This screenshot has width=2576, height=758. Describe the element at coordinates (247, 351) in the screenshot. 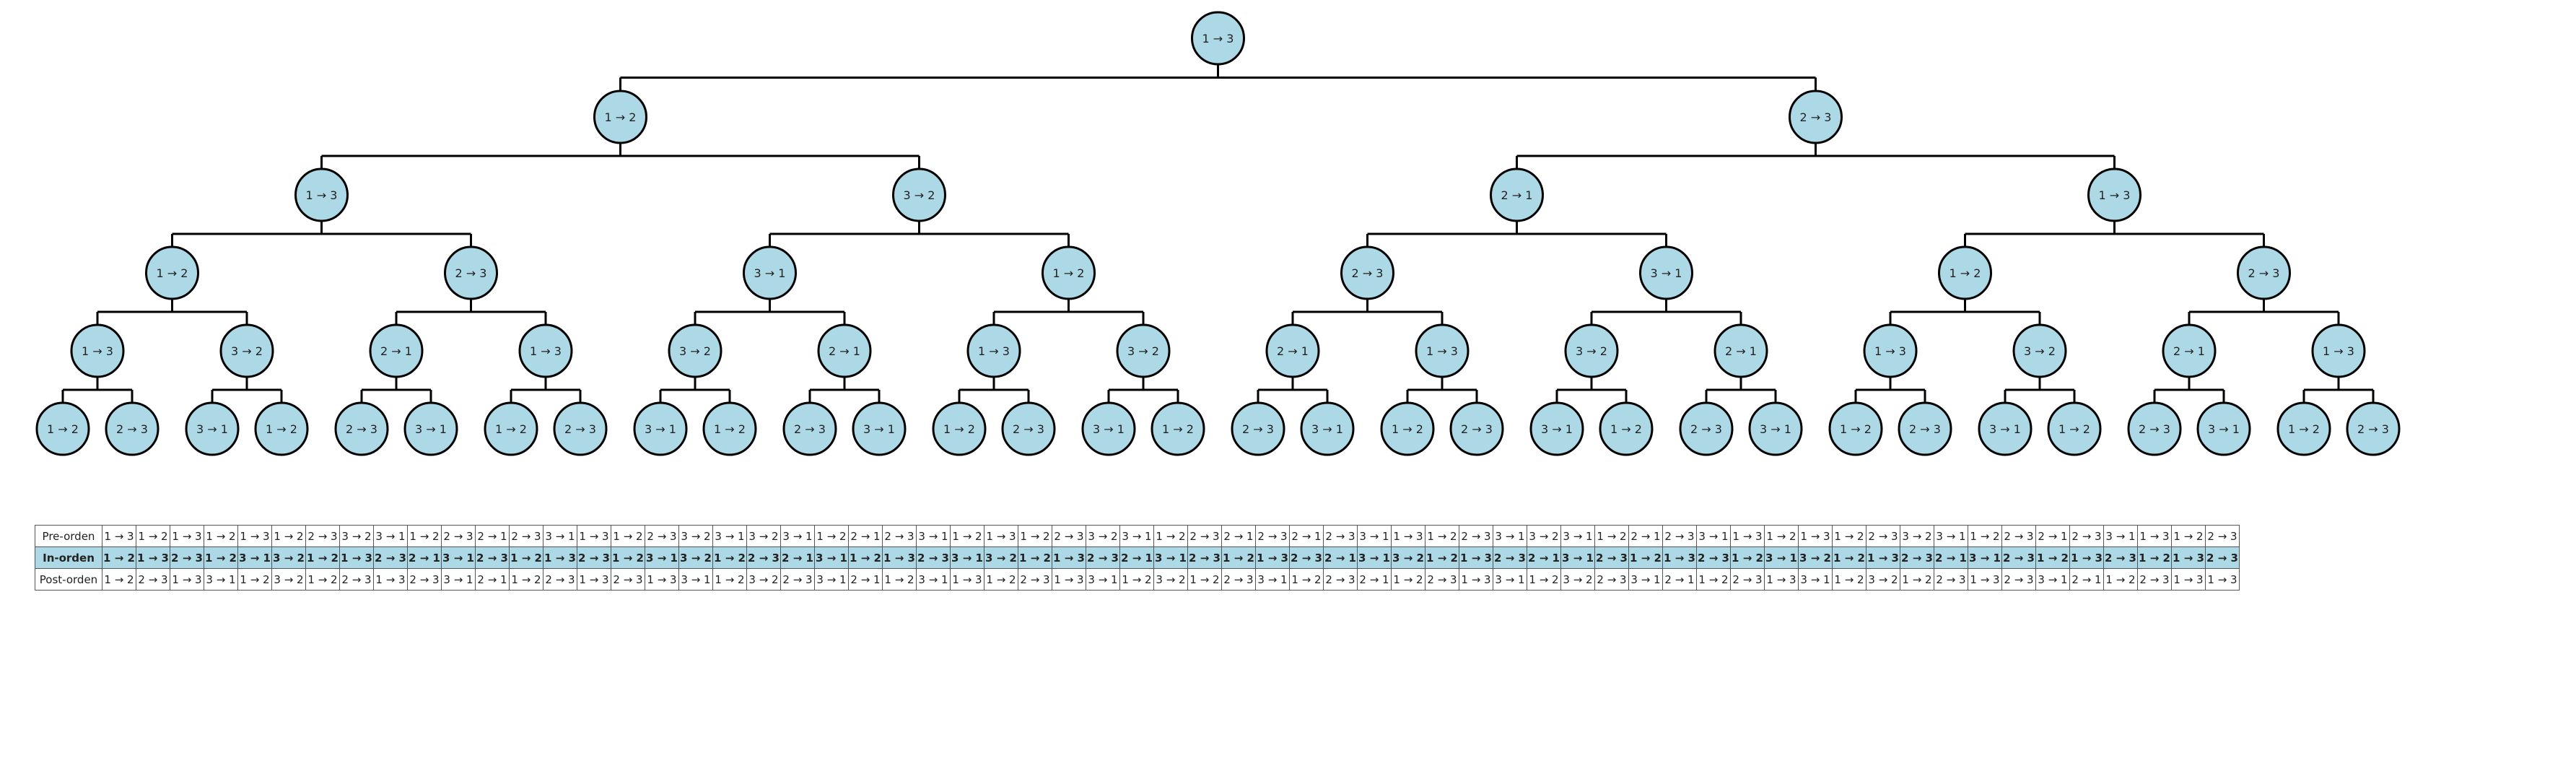

I see `tree-node: 3 → 2` at that location.